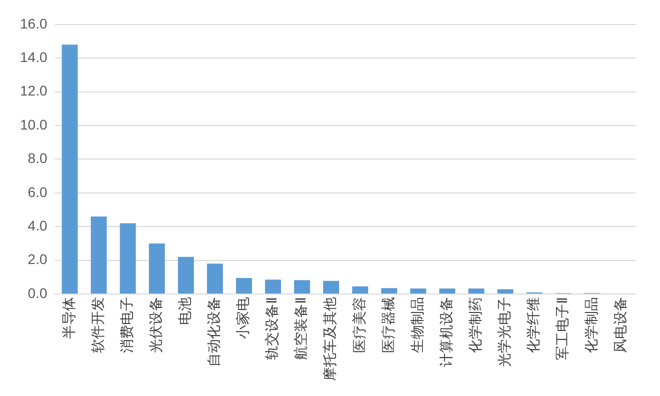  I want to click on y-tick-label: 4.0, so click(38, 225).